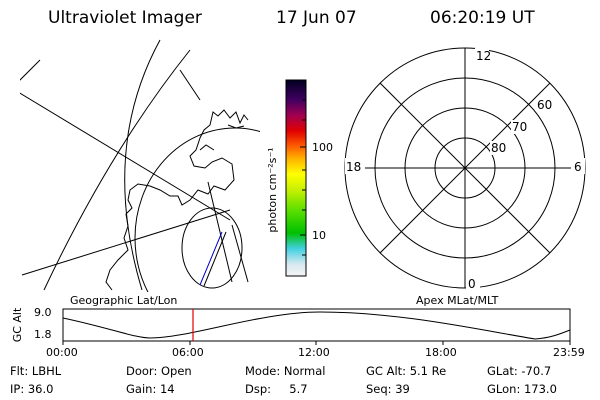  I want to click on time-tick-1200: 12:00, so click(314, 352).